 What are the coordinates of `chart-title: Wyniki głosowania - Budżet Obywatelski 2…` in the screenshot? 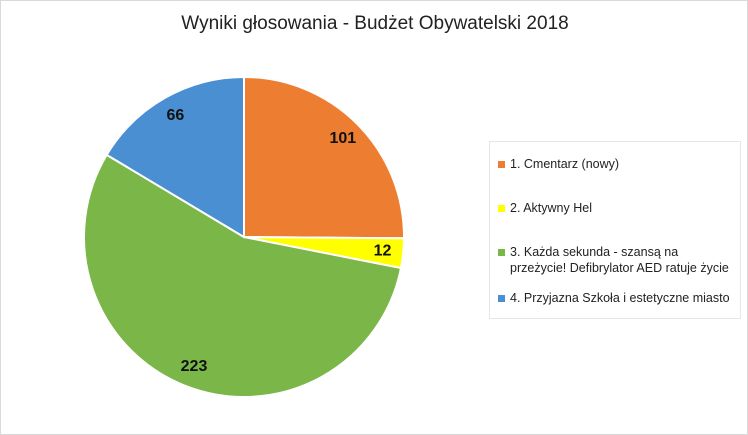 It's located at (374, 23).